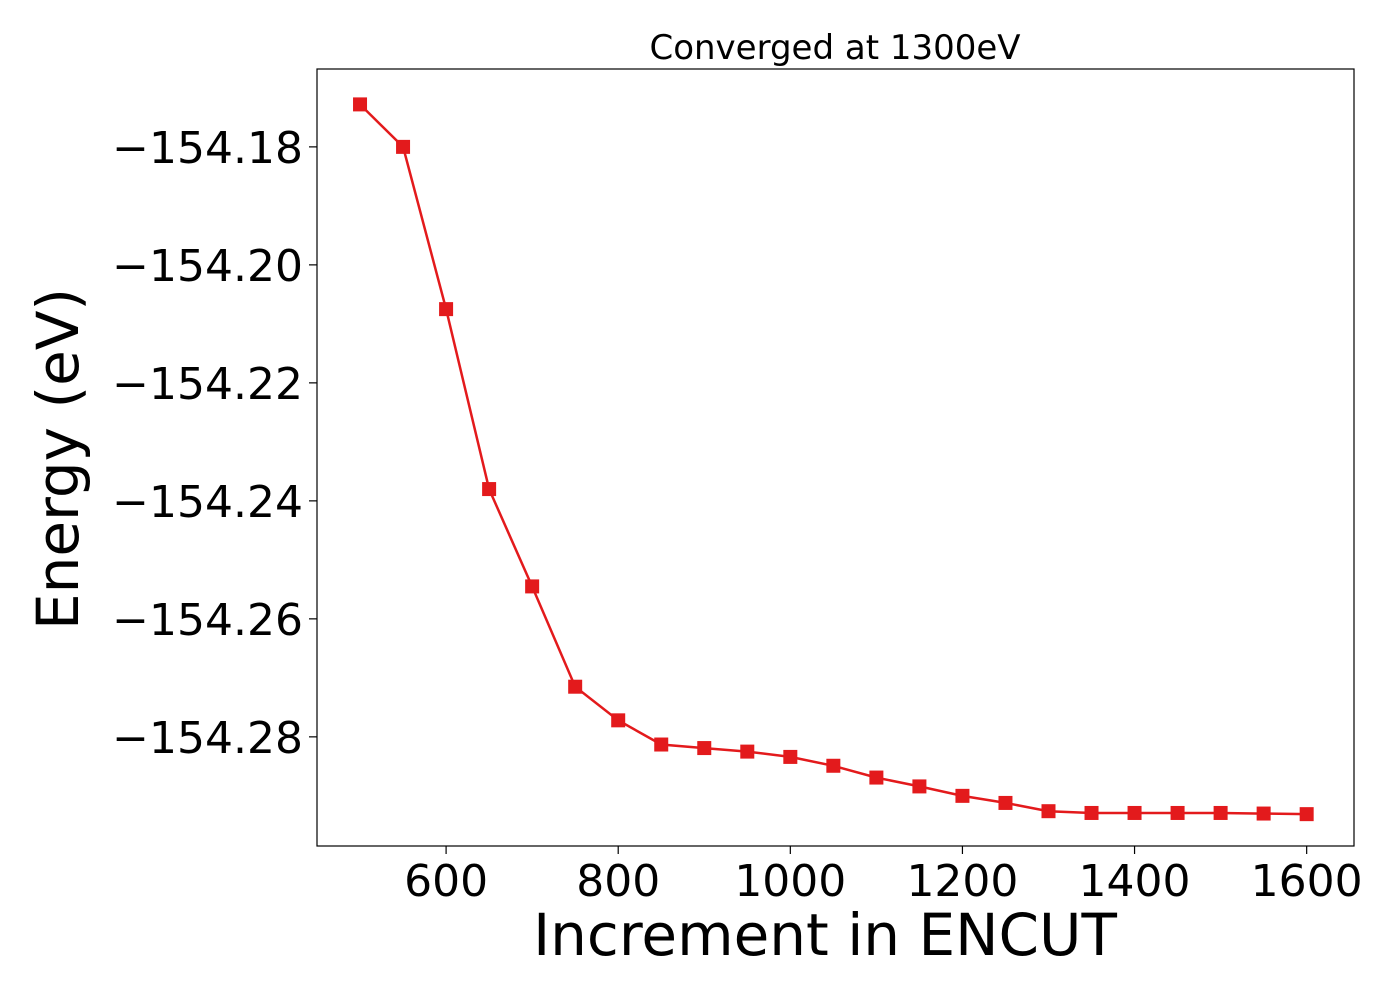 This screenshot has height=1000, width=1400. Describe the element at coordinates (207, 384) in the screenshot. I see `y-tick-label: −154.22` at that location.